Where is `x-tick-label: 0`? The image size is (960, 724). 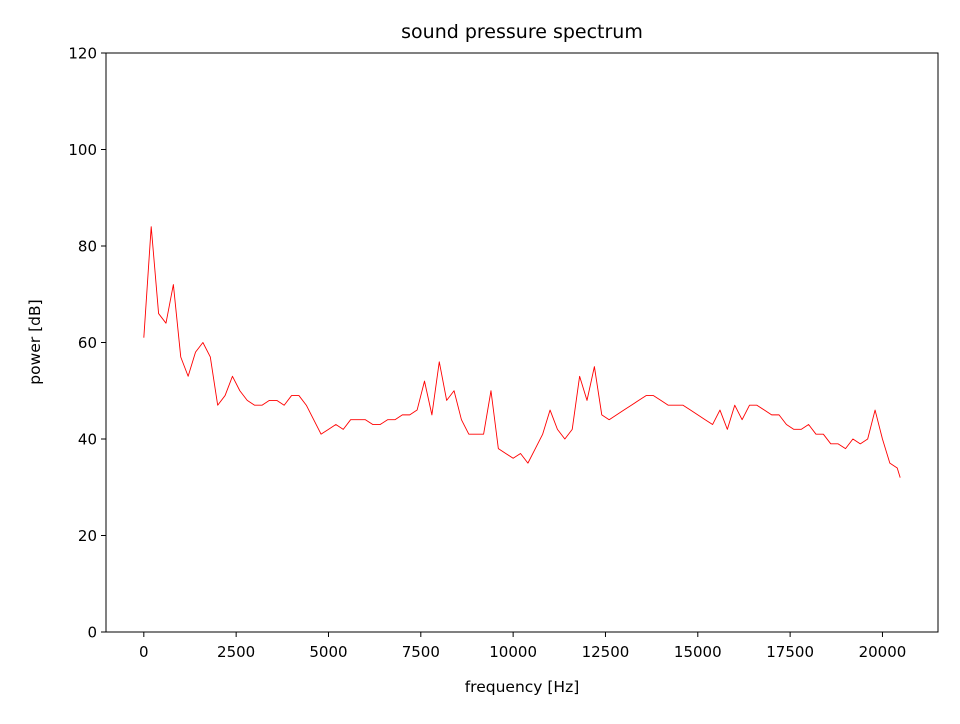 x-tick-label: 0 is located at coordinates (144, 652).